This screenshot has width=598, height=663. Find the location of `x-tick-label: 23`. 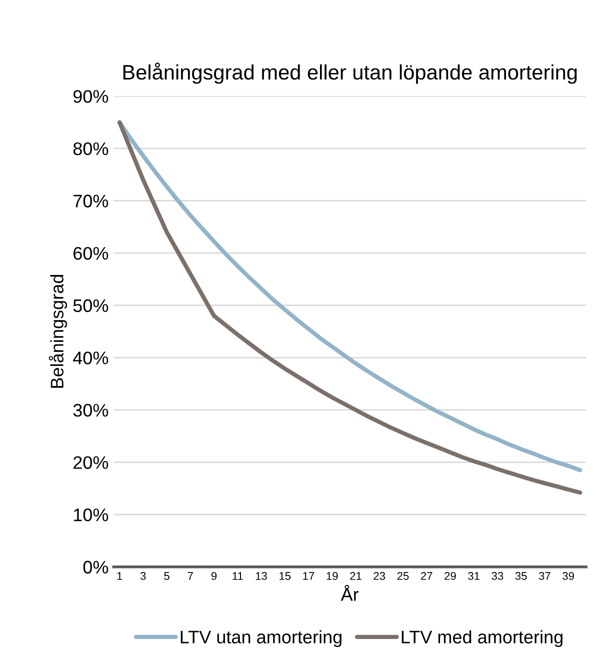

x-tick-label: 23 is located at coordinates (380, 576).